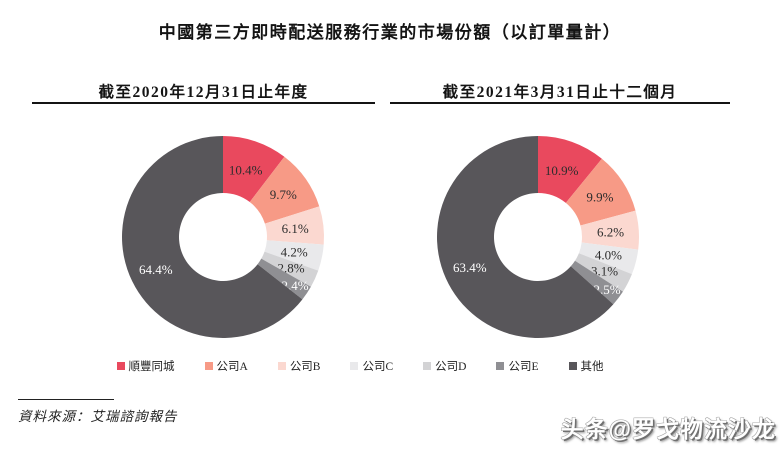 This screenshot has height=450, width=780. Describe the element at coordinates (98, 416) in the screenshot. I see `source-text: 資料來源：艾瑞諮詢報告` at that location.